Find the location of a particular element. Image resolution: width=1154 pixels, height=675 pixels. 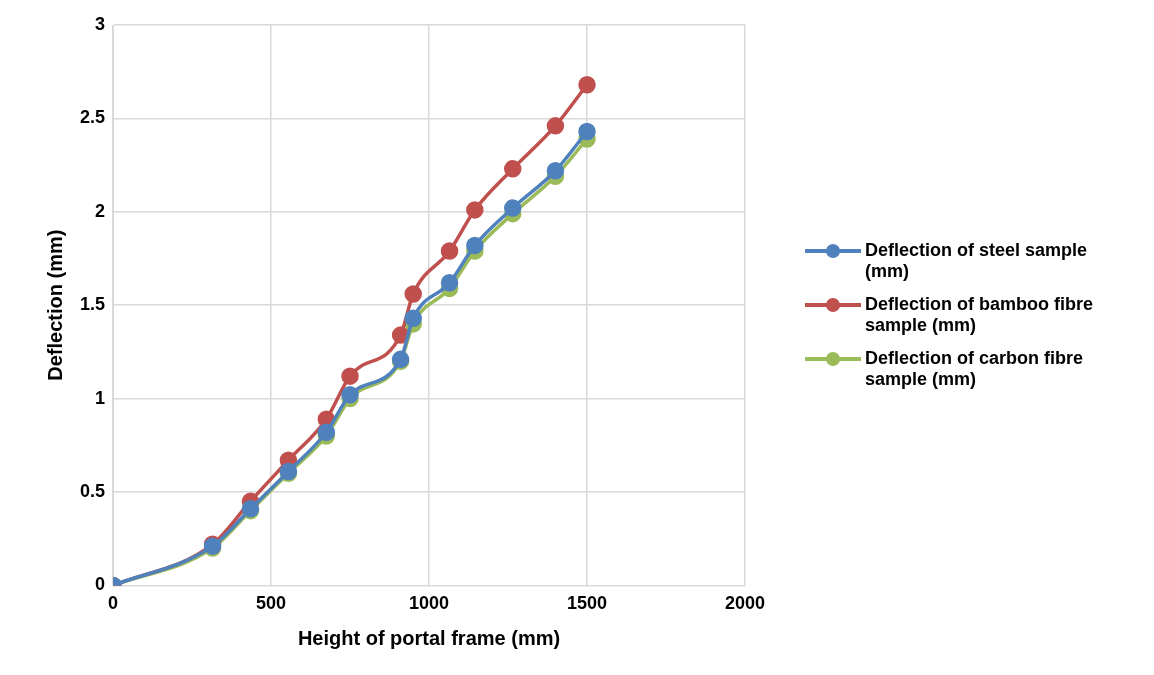

x-axis-title: Height of portal frame (mm) is located at coordinates (429, 637).